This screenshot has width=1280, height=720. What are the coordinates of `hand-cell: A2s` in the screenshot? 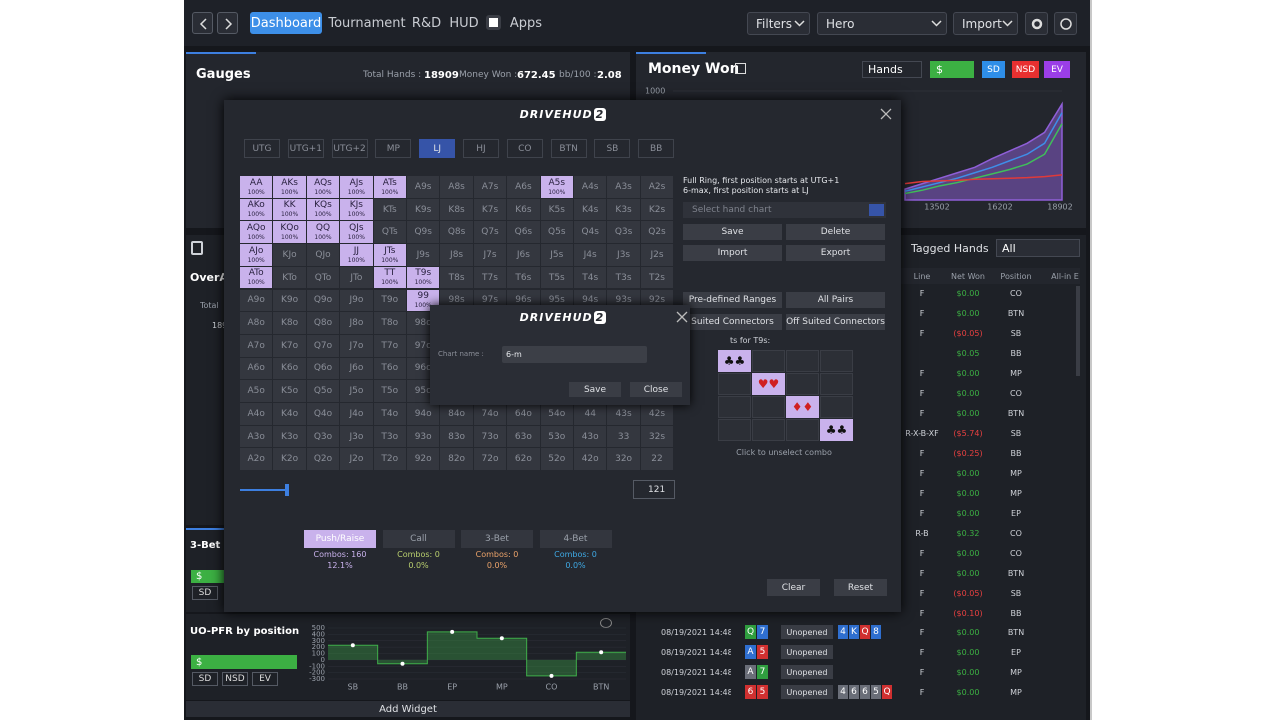 It's located at (657, 187).